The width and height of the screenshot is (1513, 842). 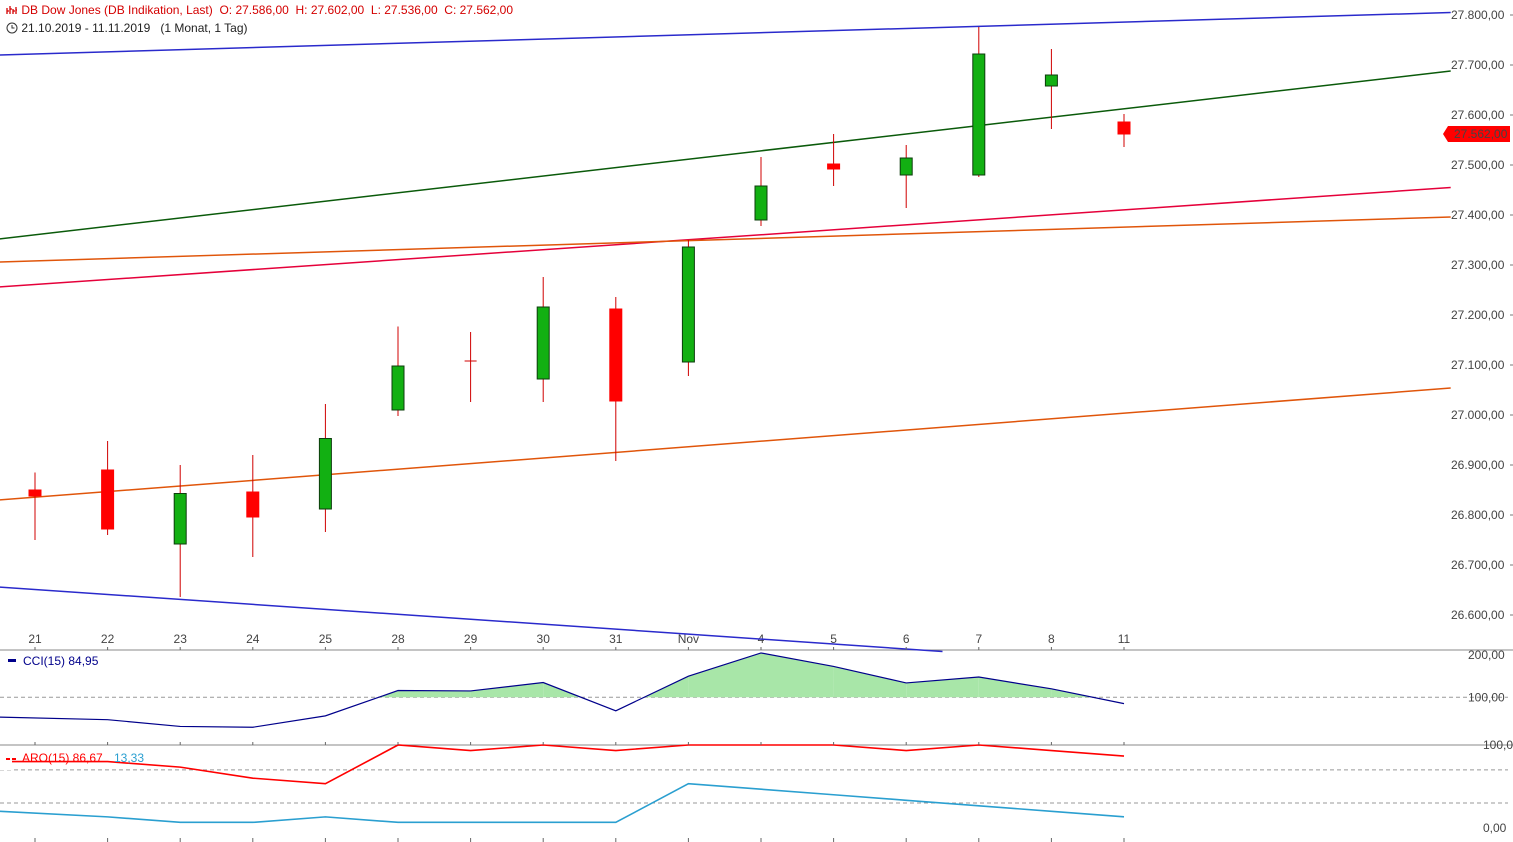 What do you see at coordinates (398, 639) in the screenshot?
I see `x-tick-label: 28` at bounding box center [398, 639].